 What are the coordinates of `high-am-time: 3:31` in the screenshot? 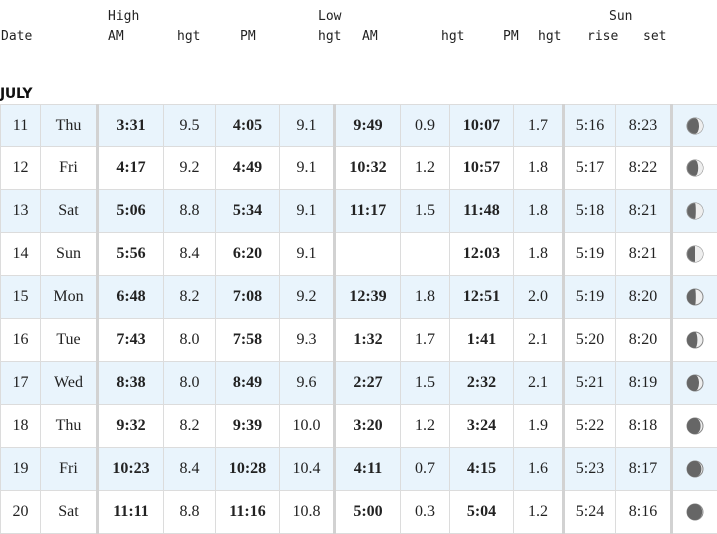 It's located at (131, 126).